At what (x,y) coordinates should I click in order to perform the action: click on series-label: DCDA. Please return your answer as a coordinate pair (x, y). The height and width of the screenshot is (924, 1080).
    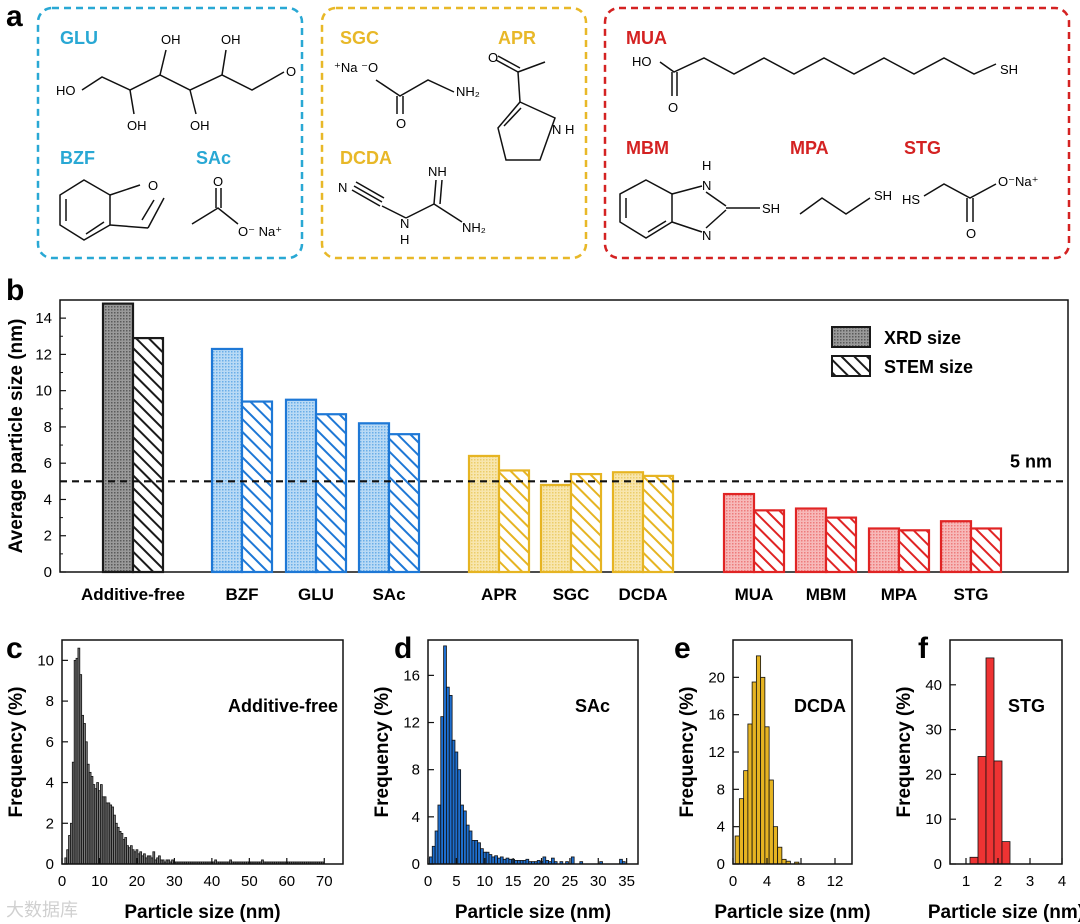
    Looking at the image, I should click on (820, 706).